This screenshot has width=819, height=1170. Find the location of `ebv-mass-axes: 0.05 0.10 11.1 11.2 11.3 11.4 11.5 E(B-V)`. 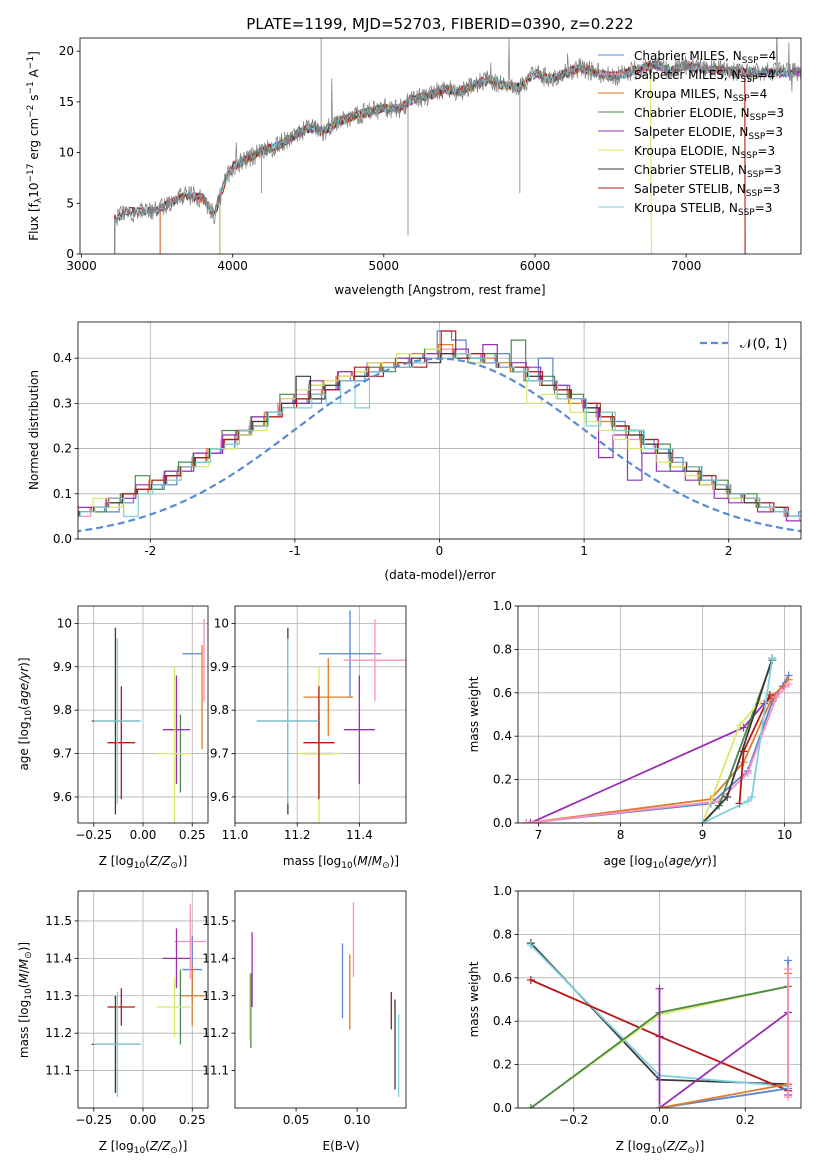

ebv-mass-axes: 0.05 0.10 11.1 11.2 11.3 11.4 11.5 E(B-V) is located at coordinates (304, 1021).